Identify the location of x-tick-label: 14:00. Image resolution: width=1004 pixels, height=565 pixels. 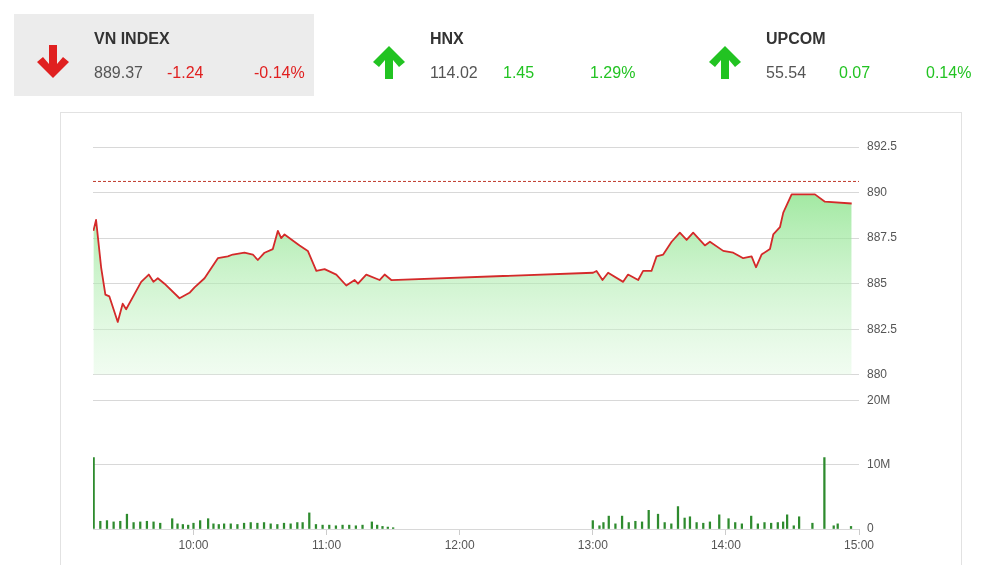
(726, 544).